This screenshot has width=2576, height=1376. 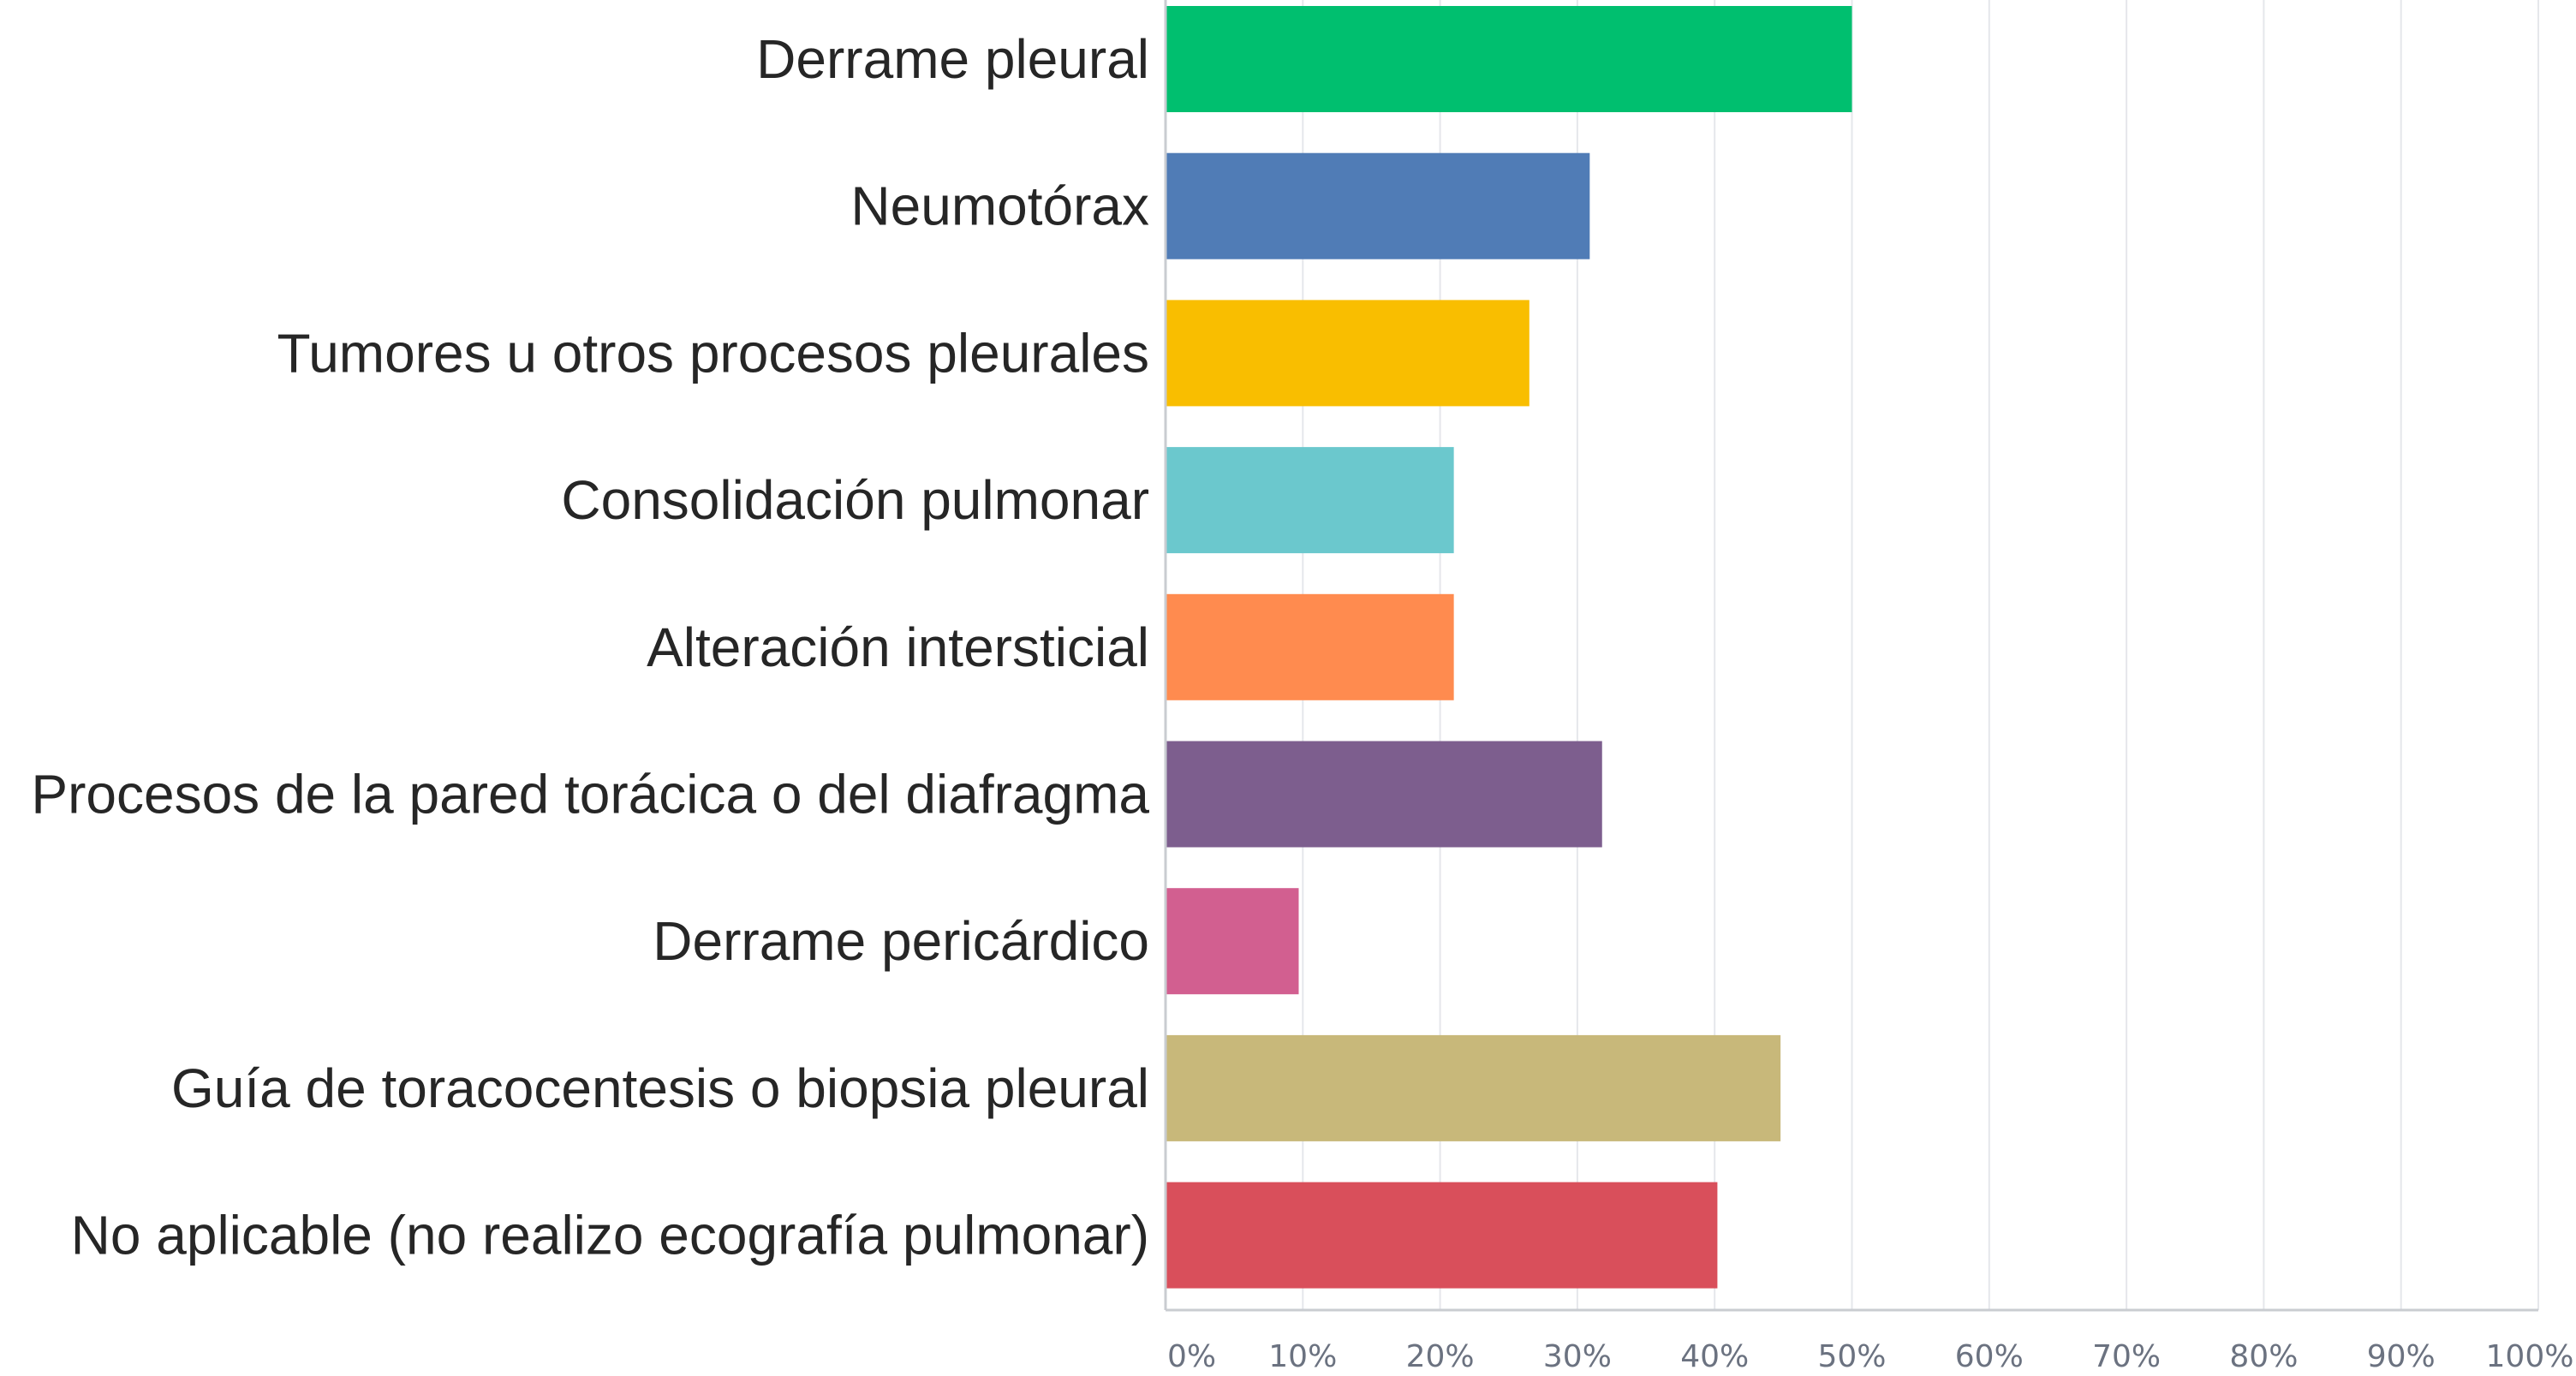 I want to click on x-tick-label: 100%, so click(x=2530, y=1356).